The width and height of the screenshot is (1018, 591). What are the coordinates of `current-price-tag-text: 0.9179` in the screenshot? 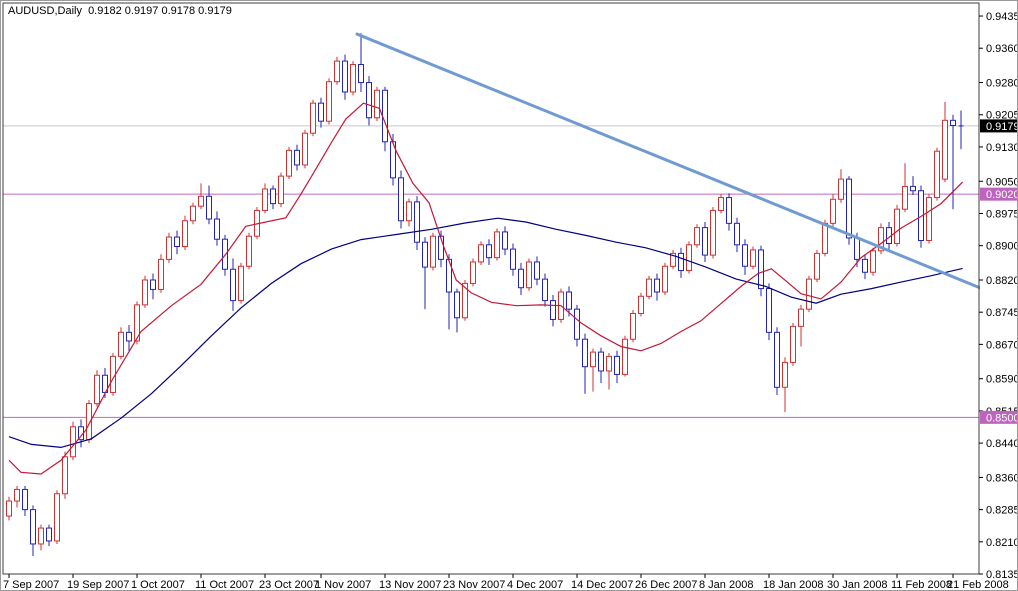 It's located at (1002, 127).